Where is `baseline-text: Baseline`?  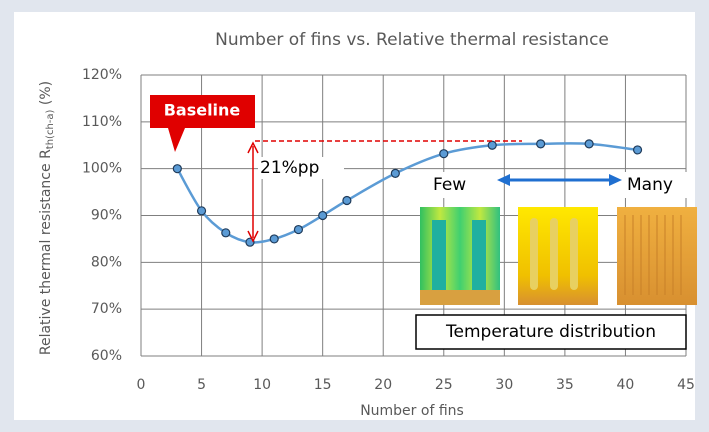
baseline-text: Baseline is located at coordinates (202, 110).